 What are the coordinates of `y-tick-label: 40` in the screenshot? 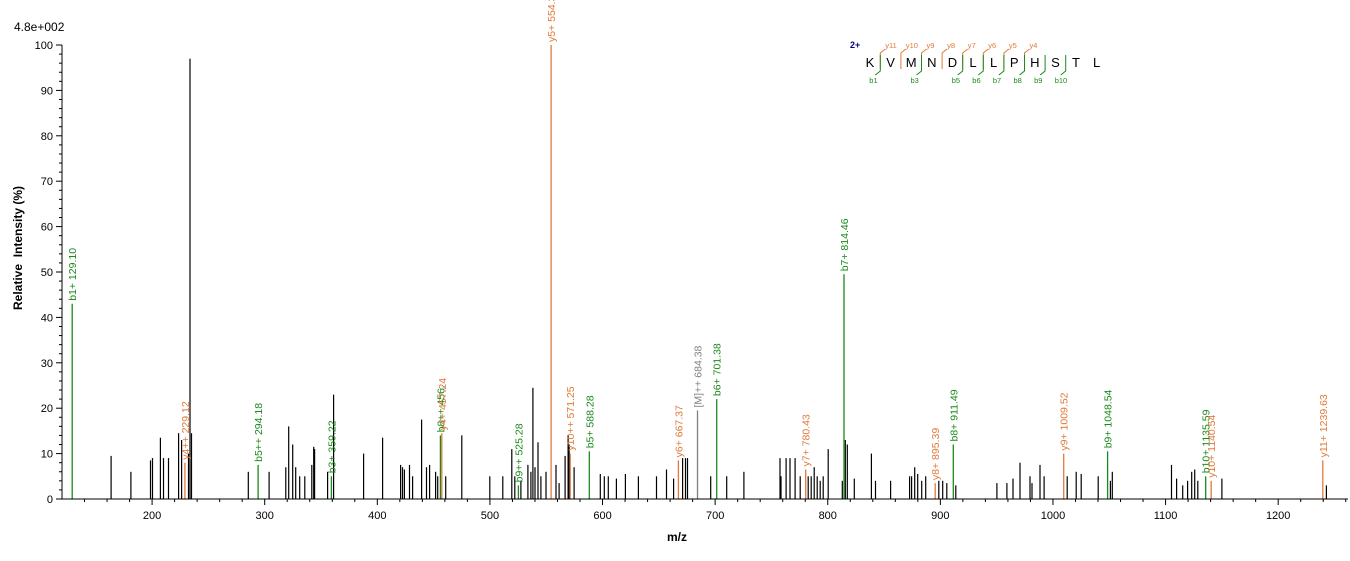 It's located at (47, 318).